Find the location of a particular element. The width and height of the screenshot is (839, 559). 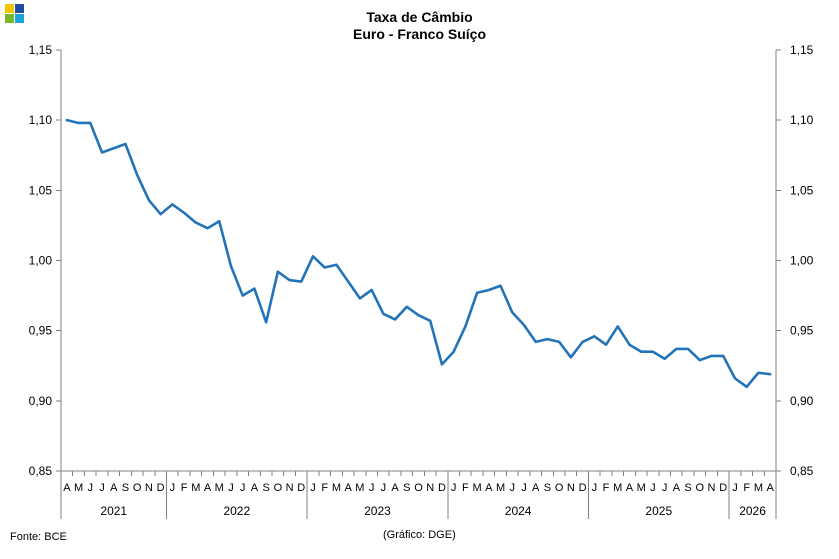

chart-subtitle: Euro - Franco Suíço is located at coordinates (419, 34).